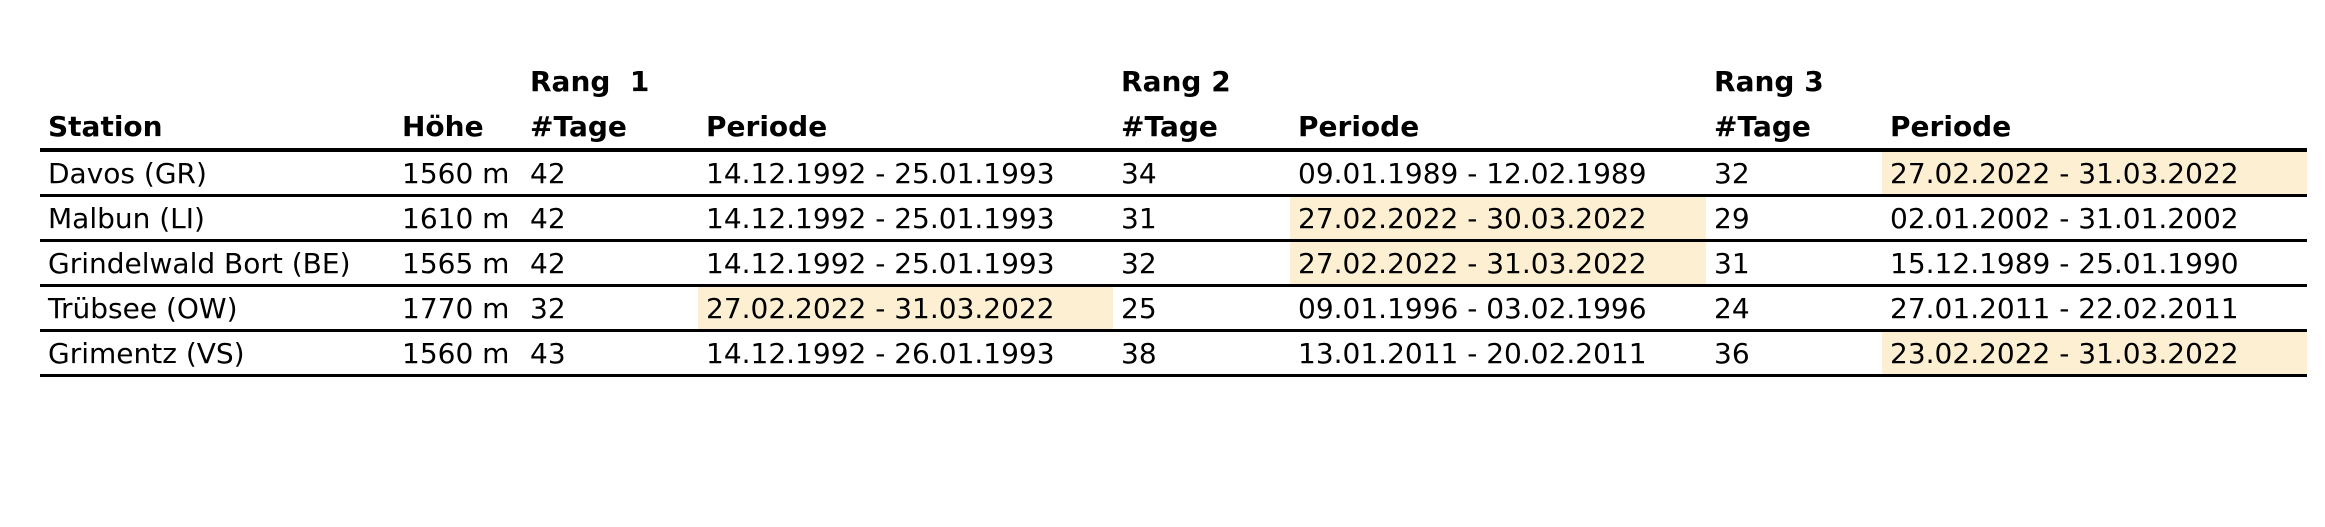 The width and height of the screenshot is (2325, 527). I want to click on table-cell: 1610 m, so click(458, 218).